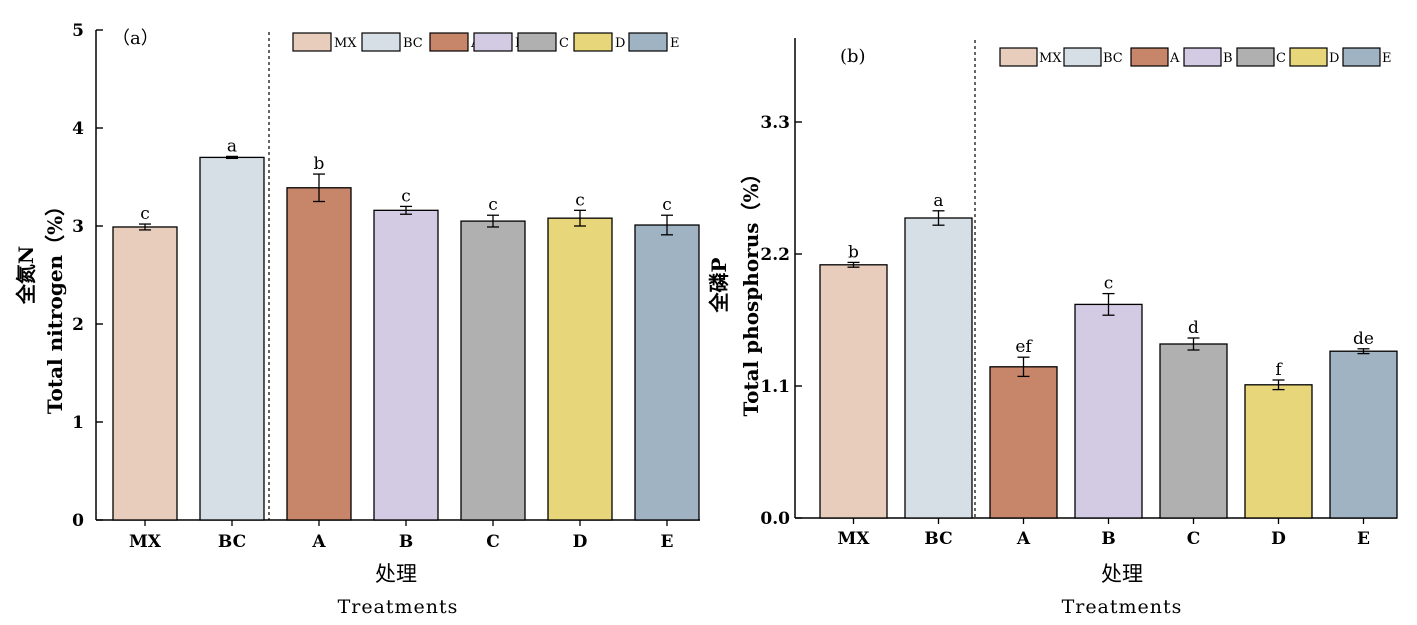  Describe the element at coordinates (719, 285) in the screenshot. I see `panel-b-ylabel-cn: 全磷P` at that location.